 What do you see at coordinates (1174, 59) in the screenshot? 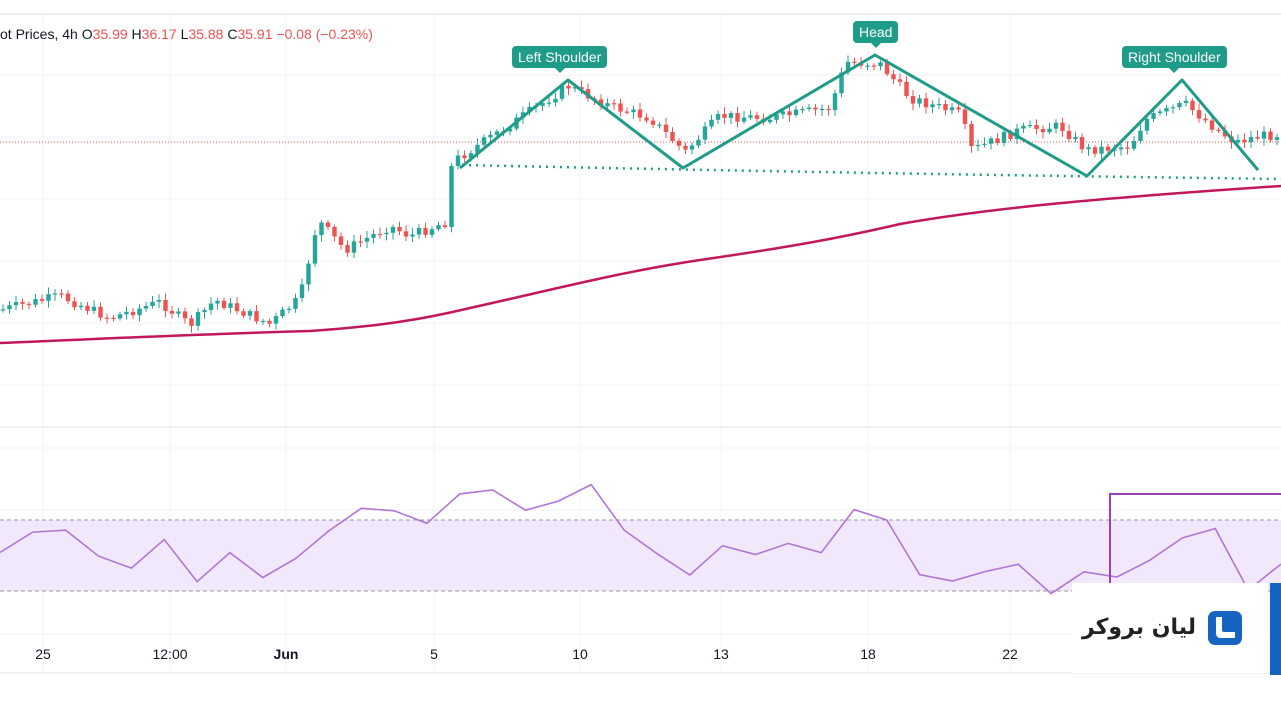
I see `right-shoulder-label: Right Shoulder` at bounding box center [1174, 59].